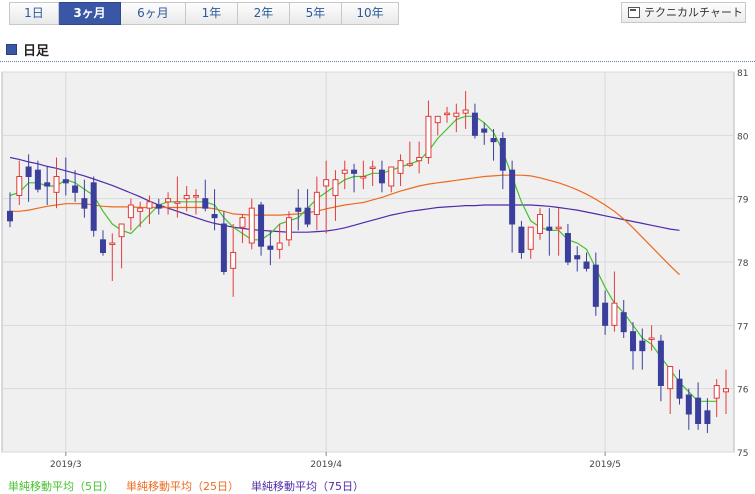  I want to click on y-tick-label: 79, so click(743, 201).